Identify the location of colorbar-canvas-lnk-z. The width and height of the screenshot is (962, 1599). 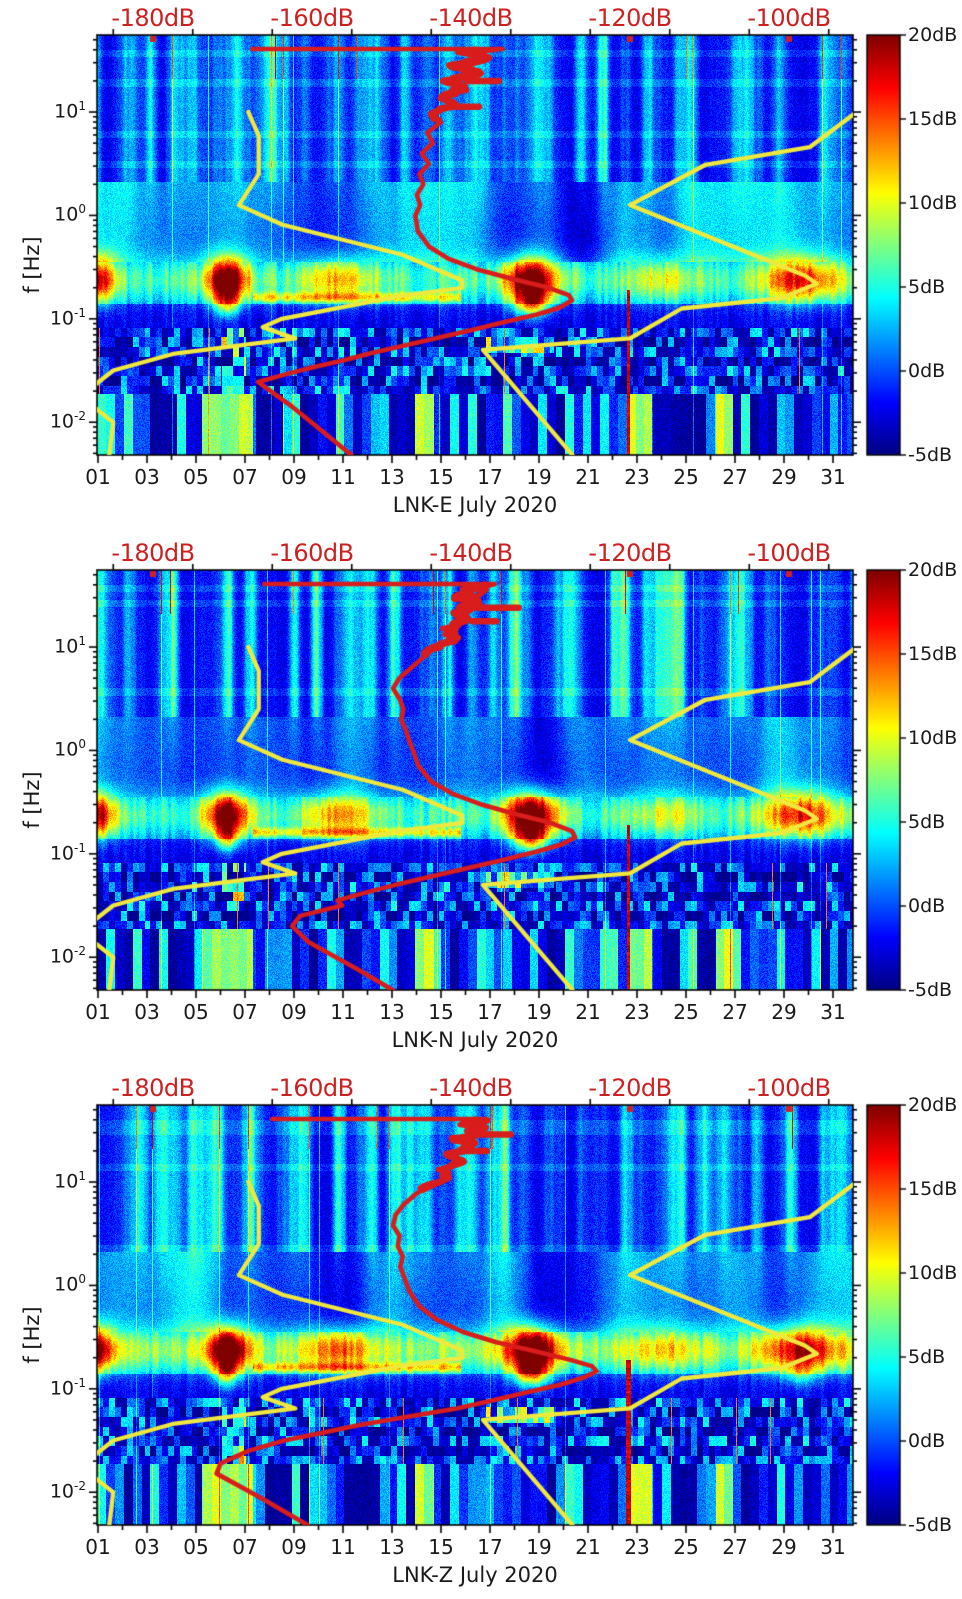
(906, 1315).